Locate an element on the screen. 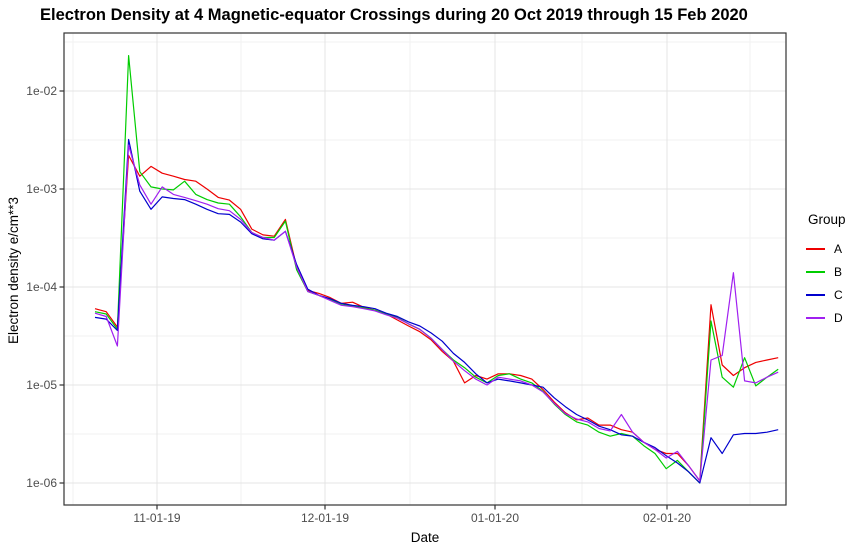  x-tick-label-11-01-19: 11-01-19 is located at coordinates (157, 518).